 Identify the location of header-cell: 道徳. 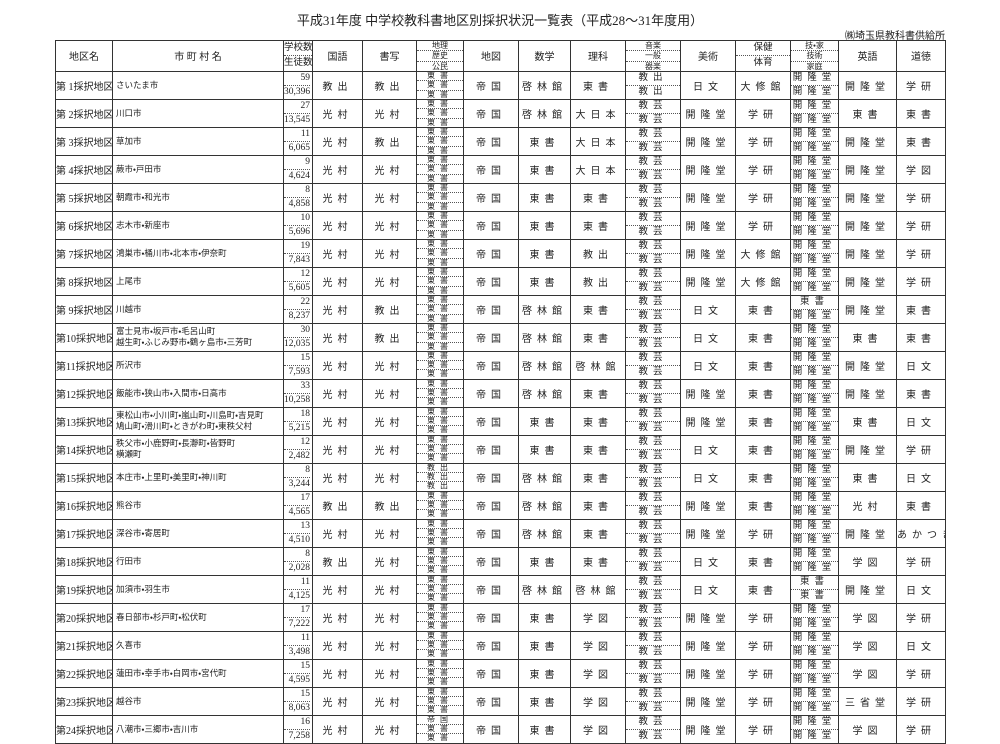
(921, 56).